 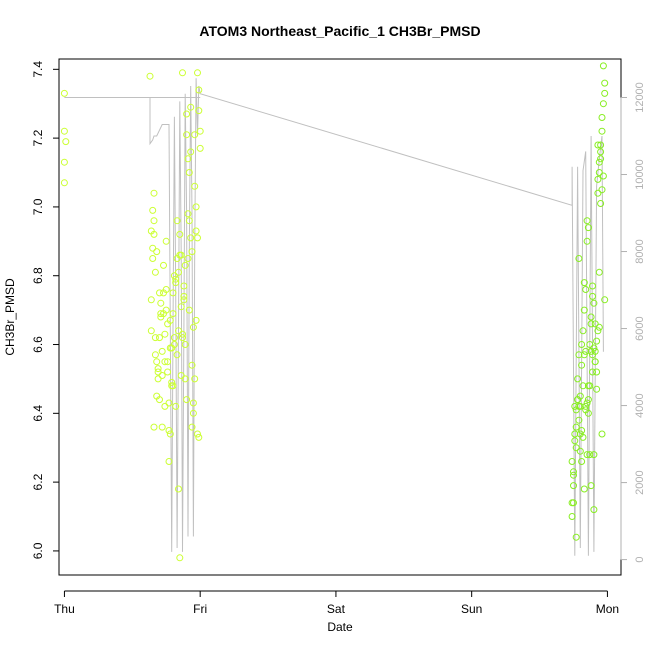 I want to click on y2-tick-label: 2000, so click(x=640, y=482).